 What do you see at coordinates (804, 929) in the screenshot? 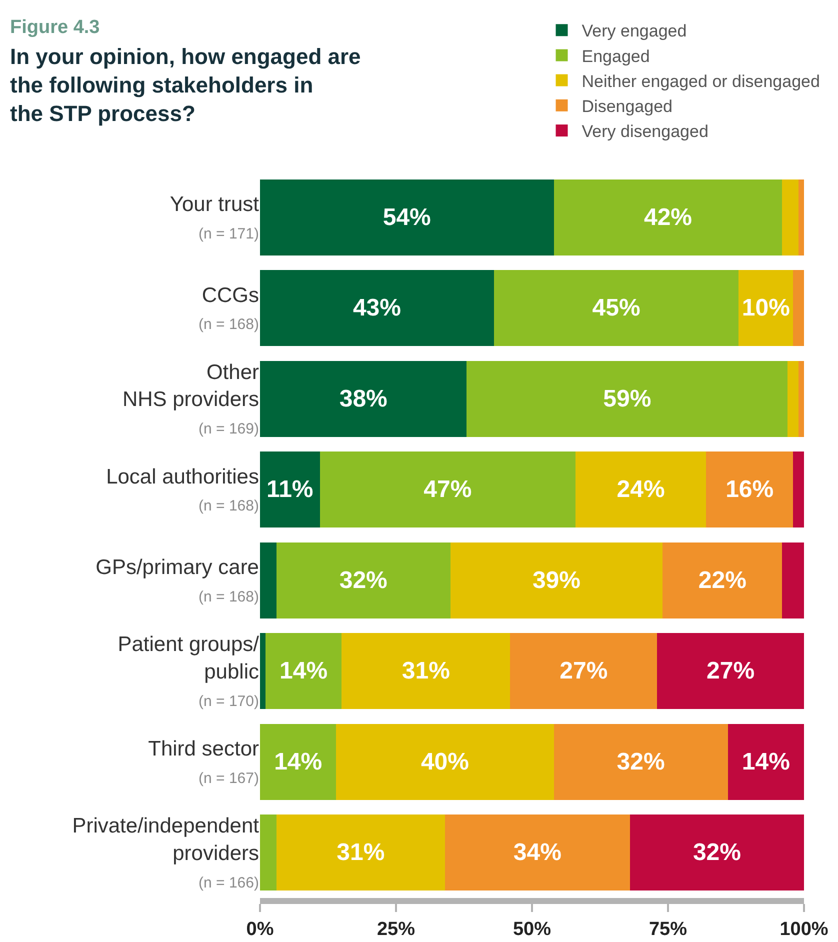
I see `x-tick-label: 100%` at bounding box center [804, 929].